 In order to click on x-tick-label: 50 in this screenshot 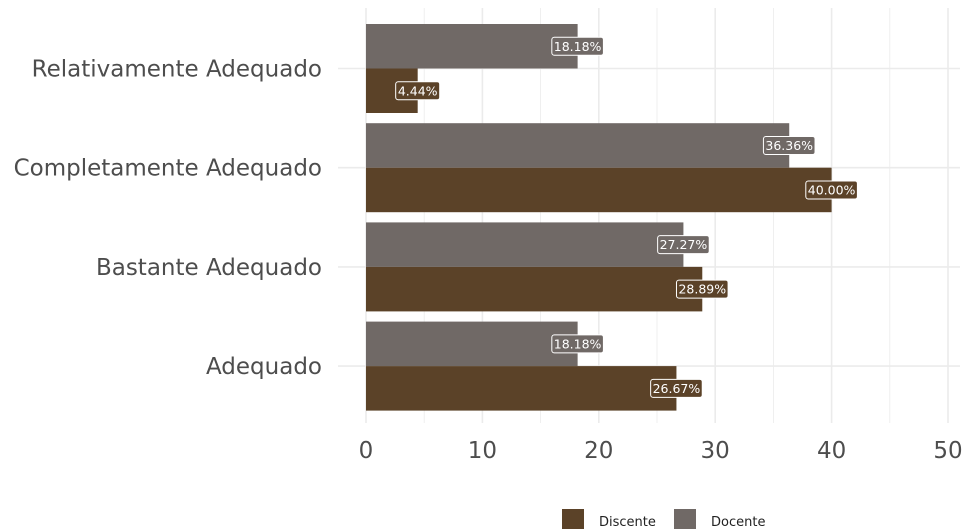, I will do `click(947, 451)`.